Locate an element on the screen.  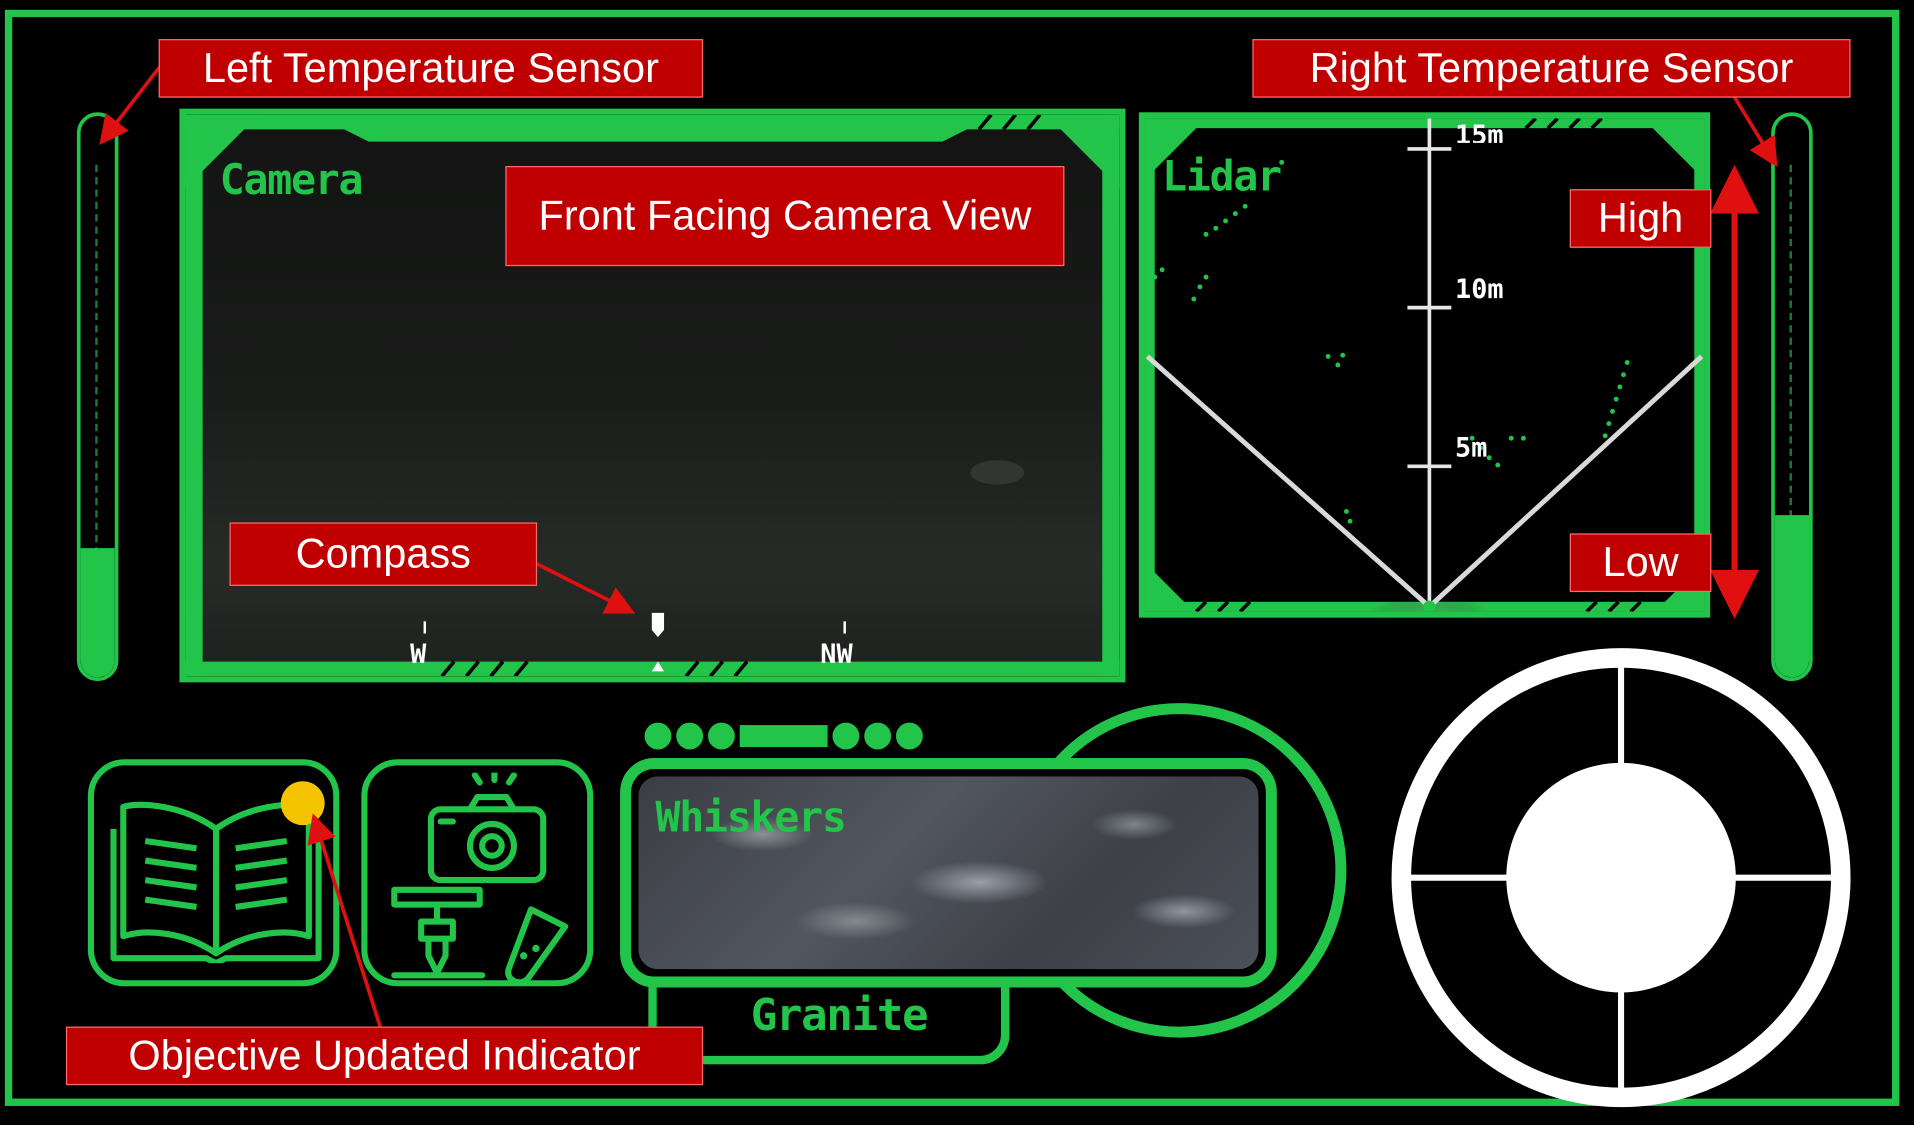
rock-texture-view is located at coordinates (948, 873).